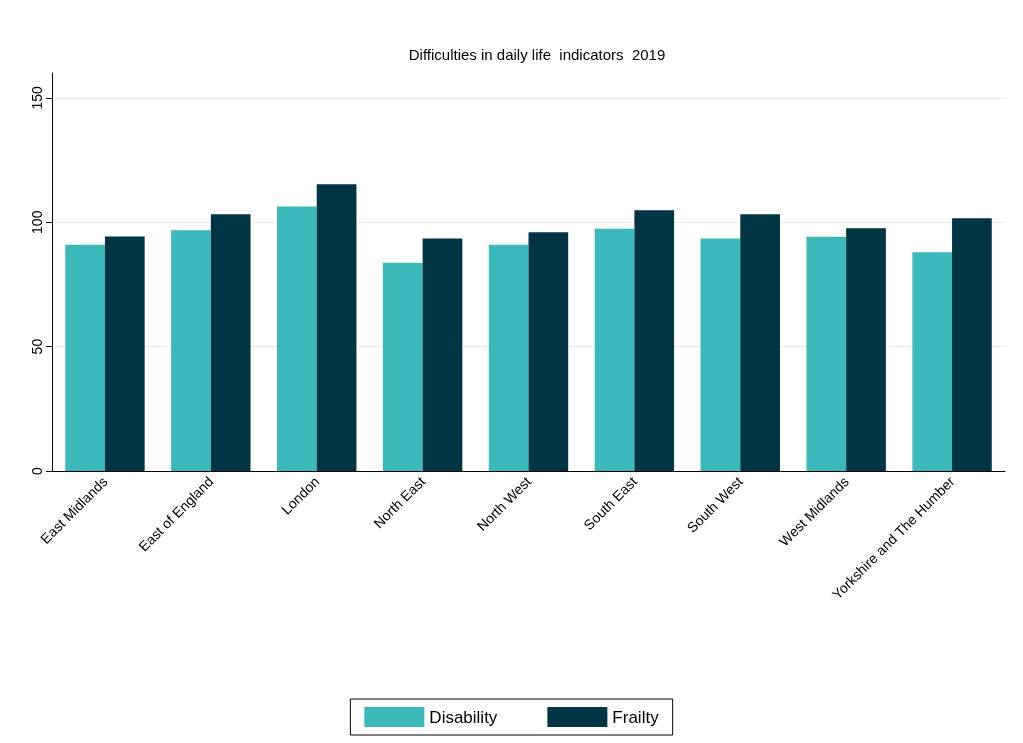 This screenshot has height=743, width=1023. Describe the element at coordinates (37, 222) in the screenshot. I see `y-tick-label: 100` at that location.